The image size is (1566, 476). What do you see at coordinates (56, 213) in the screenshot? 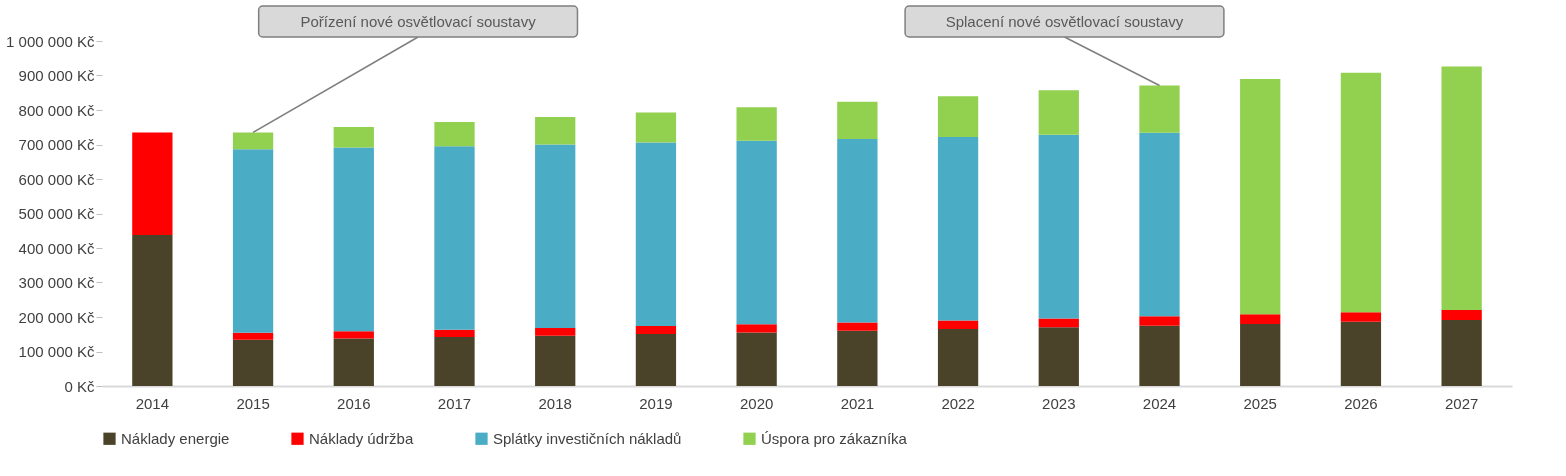
I see `y-tick-label: 500 000 Kč` at bounding box center [56, 213].